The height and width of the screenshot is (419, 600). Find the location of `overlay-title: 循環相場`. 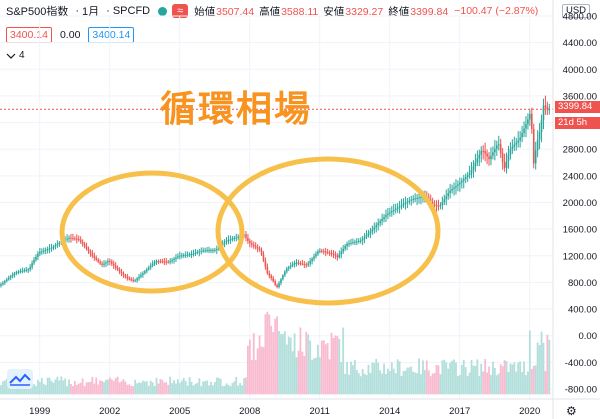

overlay-title: 循環相場 is located at coordinates (236, 109).